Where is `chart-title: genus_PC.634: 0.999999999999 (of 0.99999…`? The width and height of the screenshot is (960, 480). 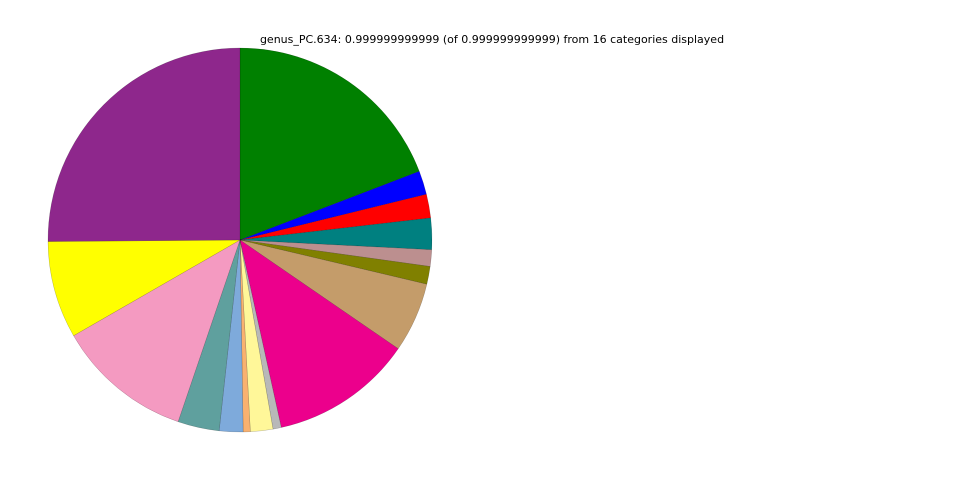 chart-title: genus_PC.634: 0.999999999999 (of 0.99999… is located at coordinates (492, 39).